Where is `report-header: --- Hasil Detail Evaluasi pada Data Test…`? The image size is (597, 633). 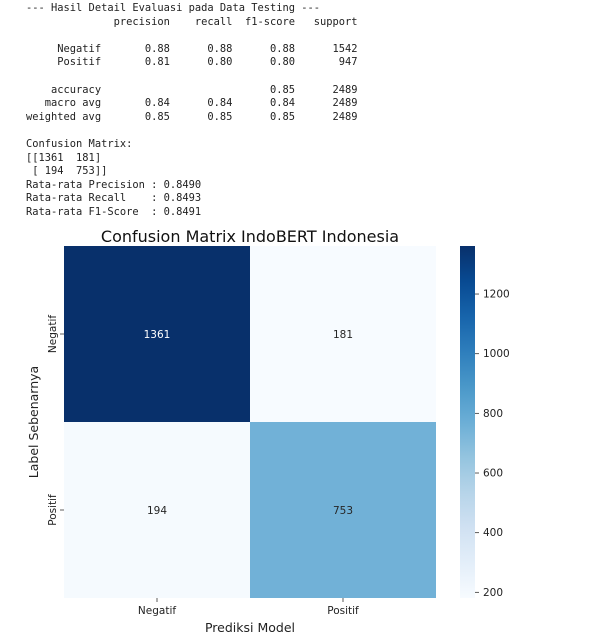
report-header: --- Hasil Detail Evaluasi pada Data Test… is located at coordinates (173, 8).